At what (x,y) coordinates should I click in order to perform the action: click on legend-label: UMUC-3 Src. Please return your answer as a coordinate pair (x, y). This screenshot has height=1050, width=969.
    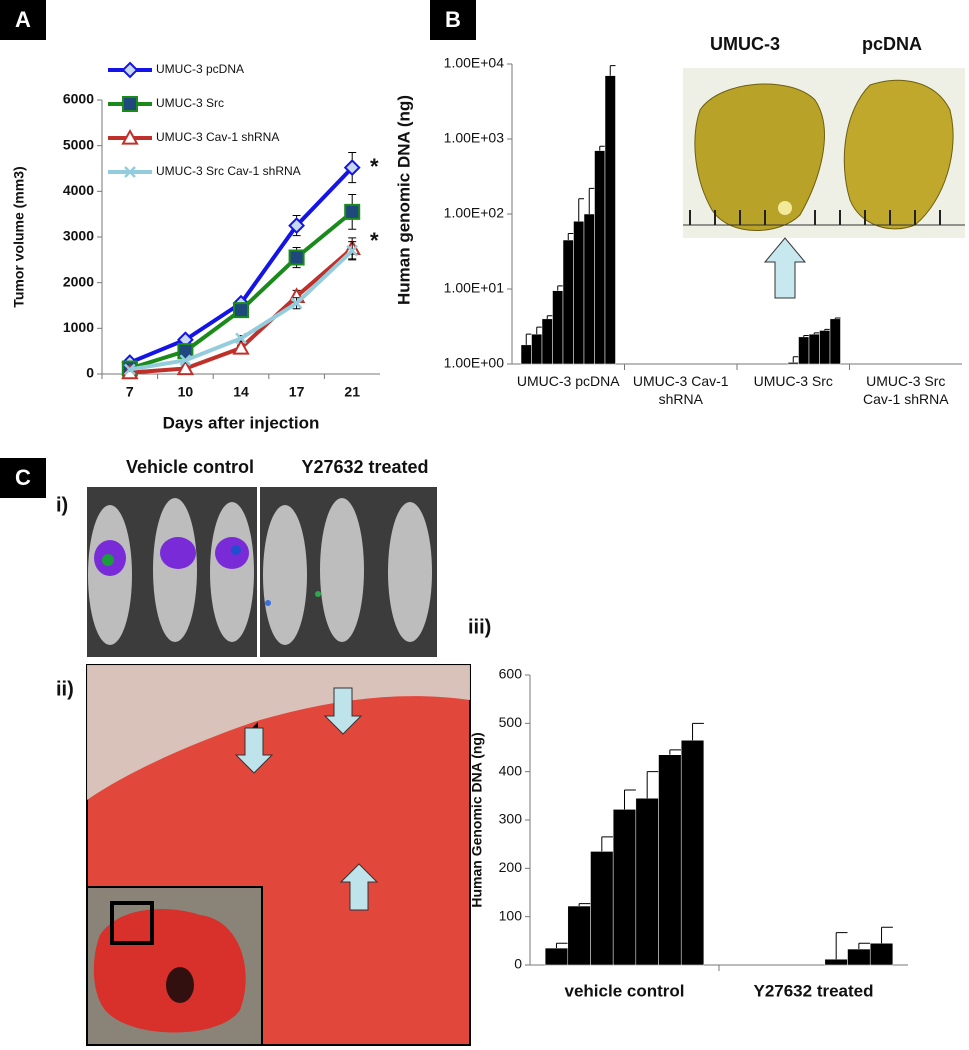
    Looking at the image, I should click on (190, 103).